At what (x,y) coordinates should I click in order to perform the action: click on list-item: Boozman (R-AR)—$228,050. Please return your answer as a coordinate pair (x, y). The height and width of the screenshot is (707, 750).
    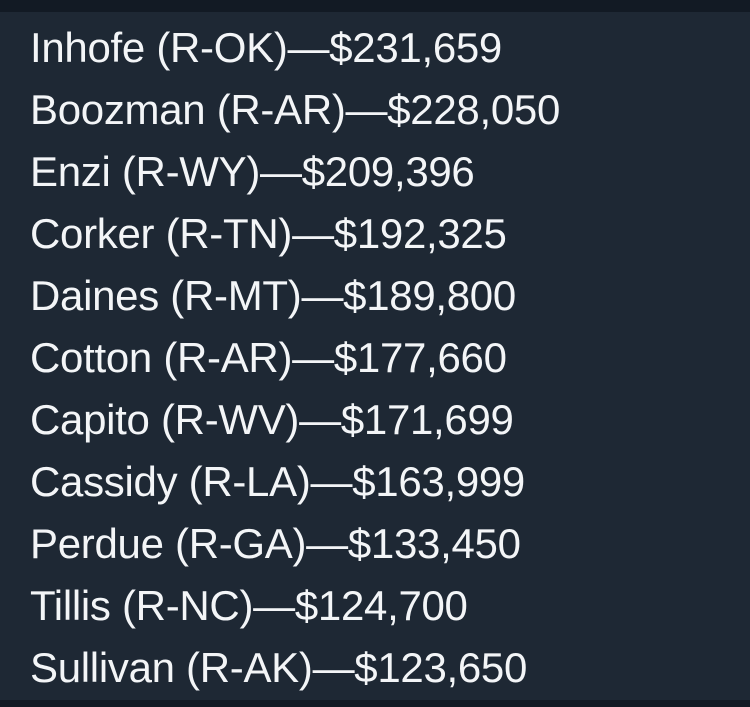
    Looking at the image, I should click on (295, 109).